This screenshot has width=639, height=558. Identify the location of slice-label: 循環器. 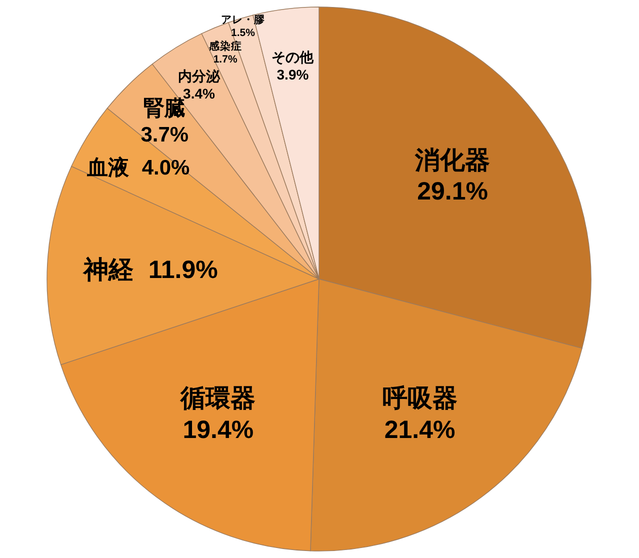
(218, 398).